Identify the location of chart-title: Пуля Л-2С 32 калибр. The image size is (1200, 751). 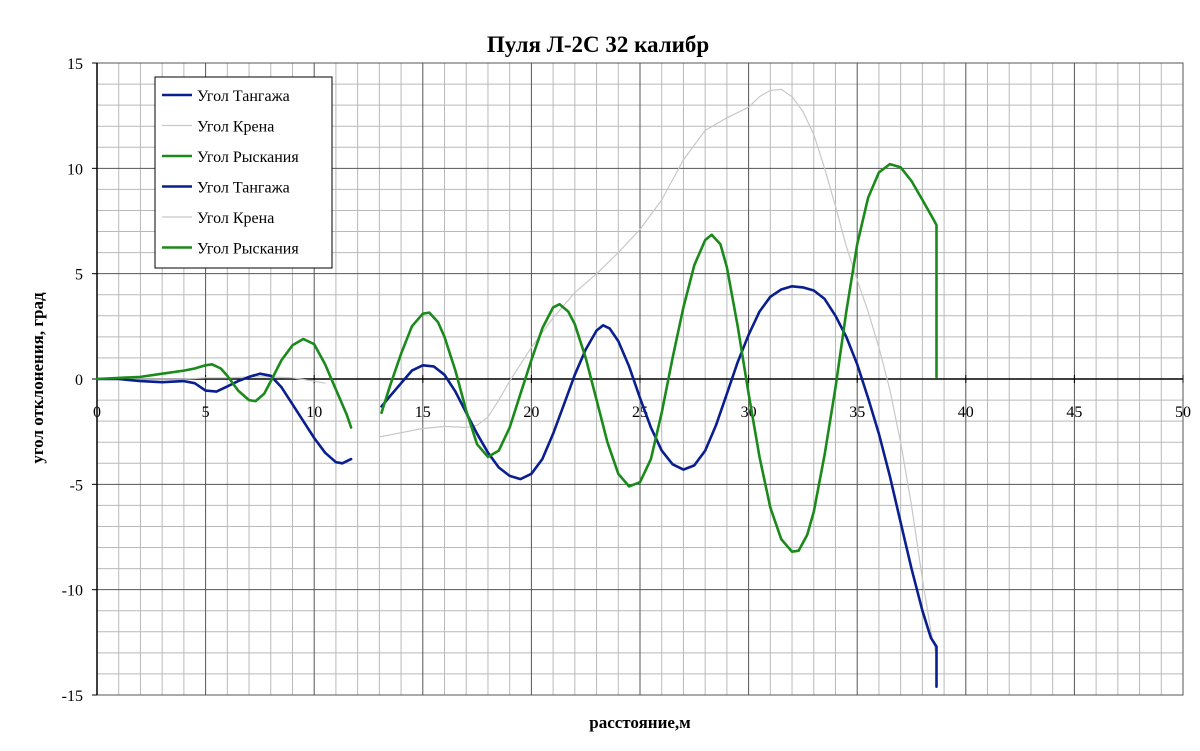
(598, 44).